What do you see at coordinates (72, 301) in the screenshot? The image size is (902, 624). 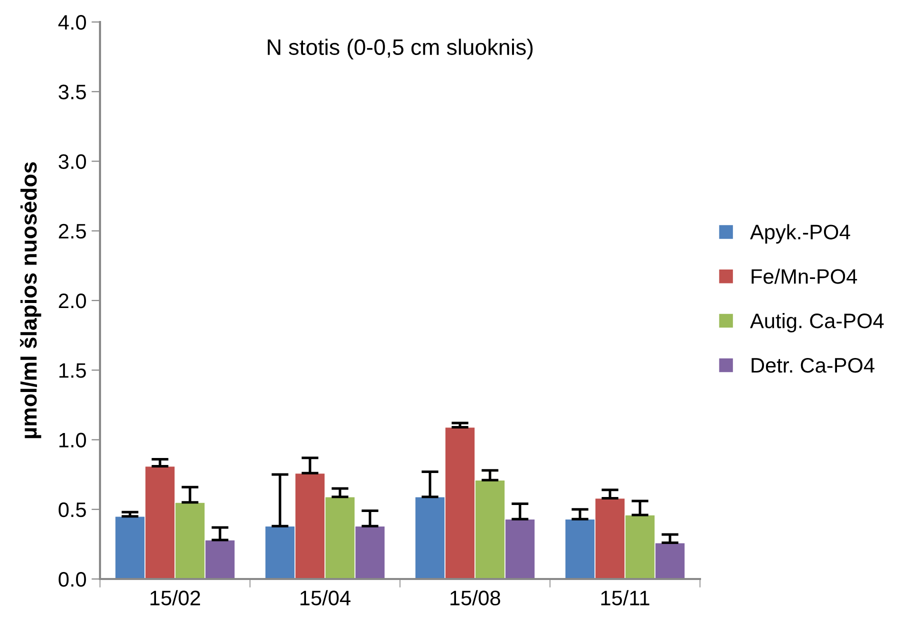 I see `y-tick-label: 2.0` at bounding box center [72, 301].